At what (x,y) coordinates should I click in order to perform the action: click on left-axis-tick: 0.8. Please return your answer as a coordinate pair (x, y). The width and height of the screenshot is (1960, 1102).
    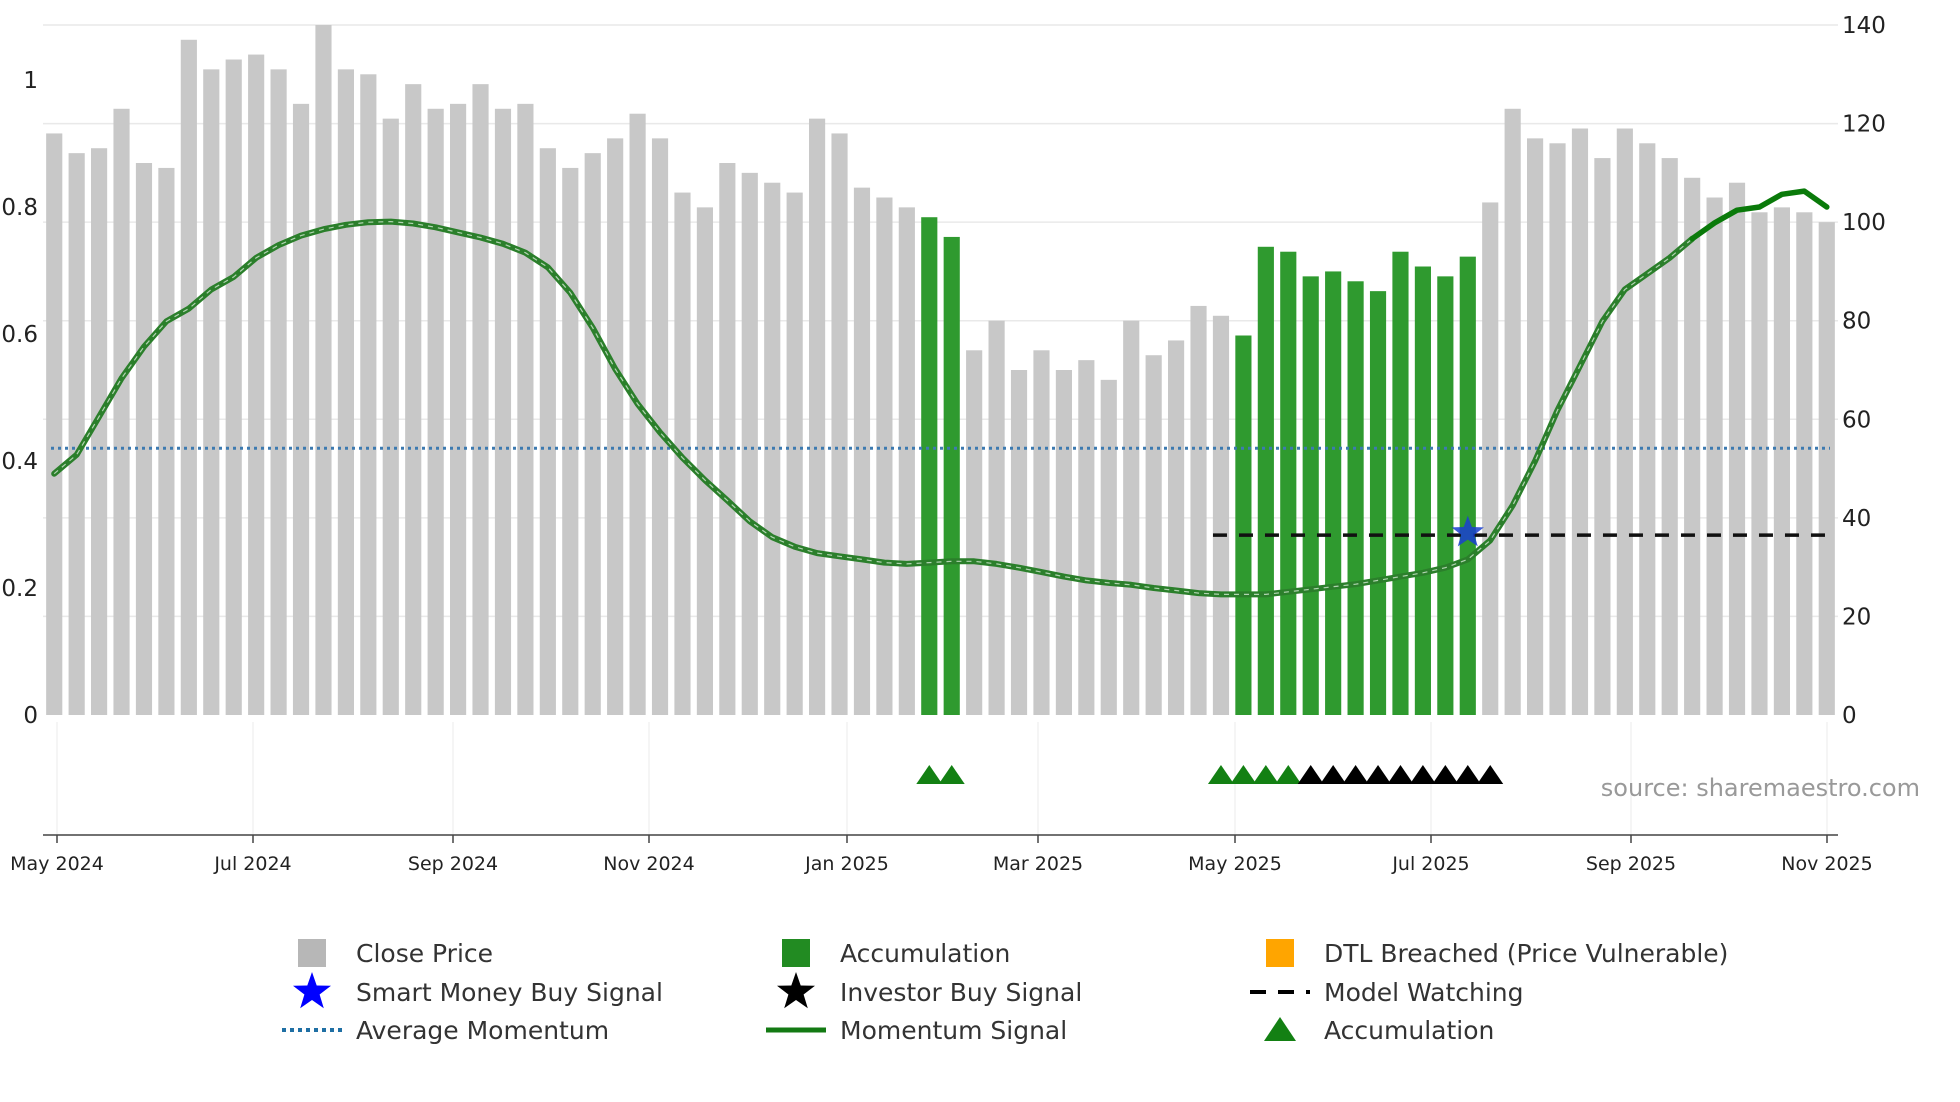
    Looking at the image, I should click on (19, 208).